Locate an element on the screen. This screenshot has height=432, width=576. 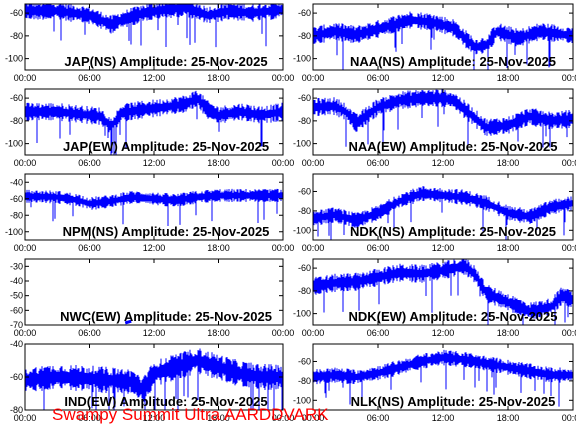
chart-title: NLK(NS) Amplitude: 25-Nov-2025 is located at coordinates (453, 401).